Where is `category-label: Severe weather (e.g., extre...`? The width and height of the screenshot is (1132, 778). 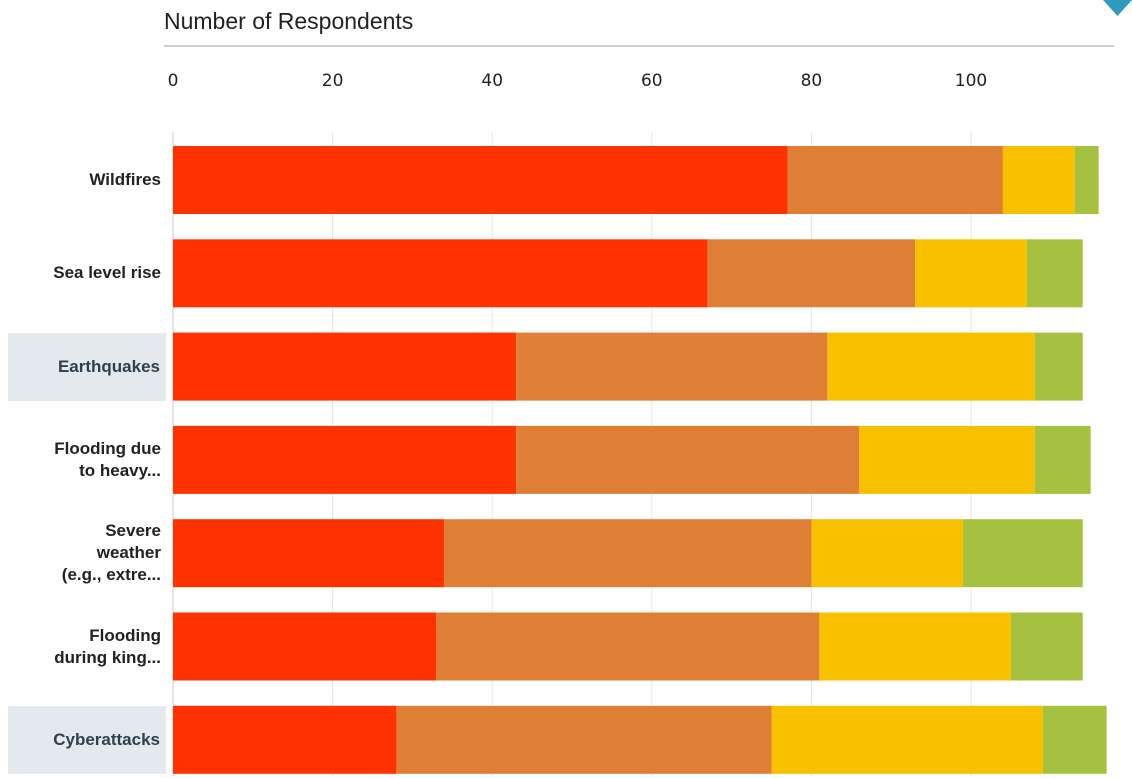
category-label: Severe weather (e.g., extre... is located at coordinates (89, 553).